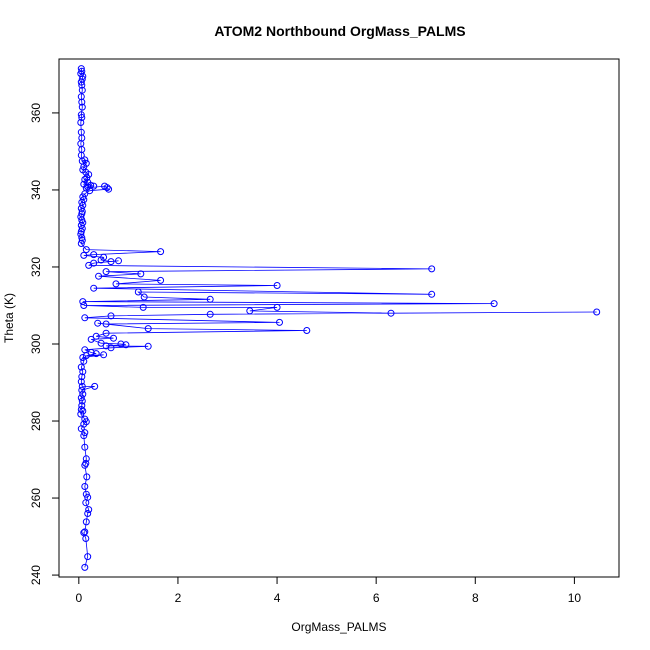 Image resolution: width=650 pixels, height=650 pixels. What do you see at coordinates (178, 598) in the screenshot?
I see `x-tick-label: 2` at bounding box center [178, 598].